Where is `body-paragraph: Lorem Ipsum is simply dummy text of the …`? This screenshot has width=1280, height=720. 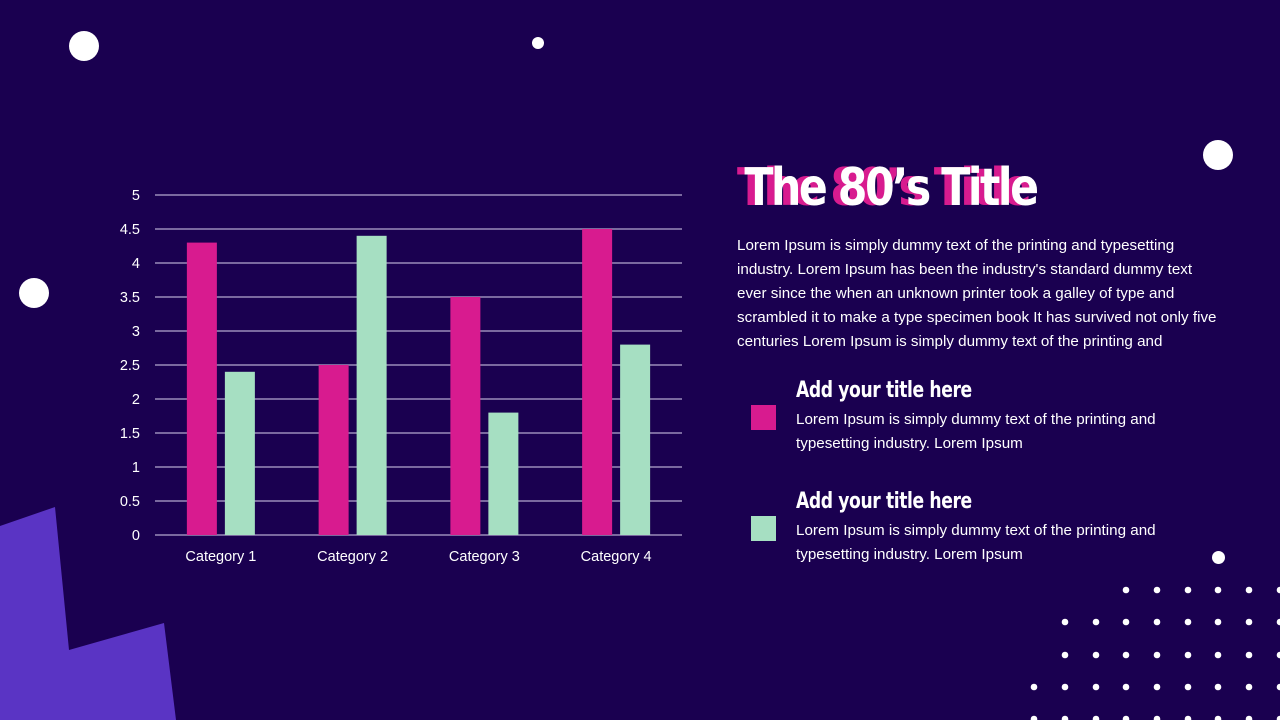 body-paragraph: Lorem Ipsum is simply dummy text of the … is located at coordinates (977, 293).